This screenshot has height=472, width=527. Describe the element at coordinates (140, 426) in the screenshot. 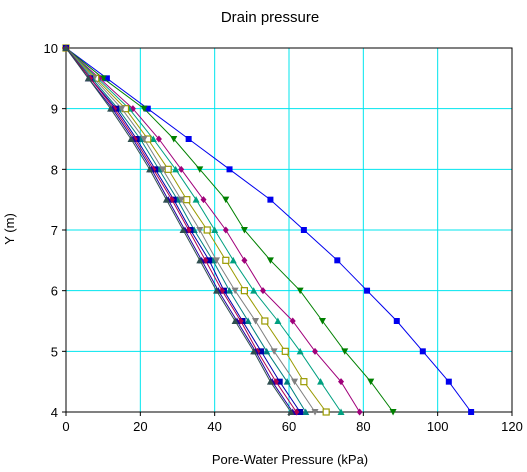

I see `x-tick-label: 20` at that location.